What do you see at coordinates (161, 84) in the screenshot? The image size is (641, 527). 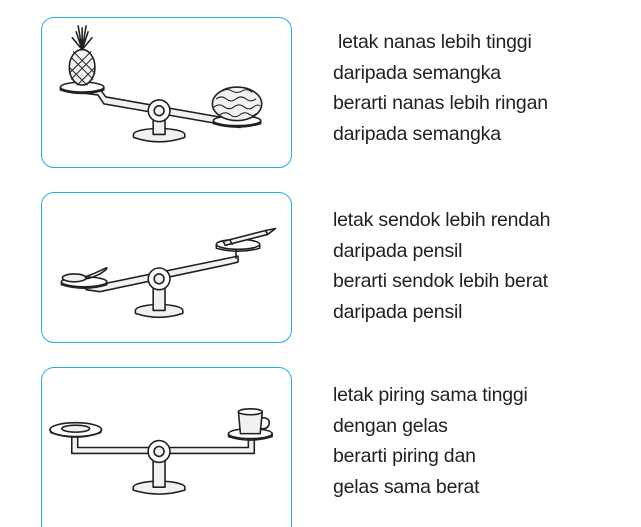 I see `pineapple-watermelon-balance-icon` at bounding box center [161, 84].